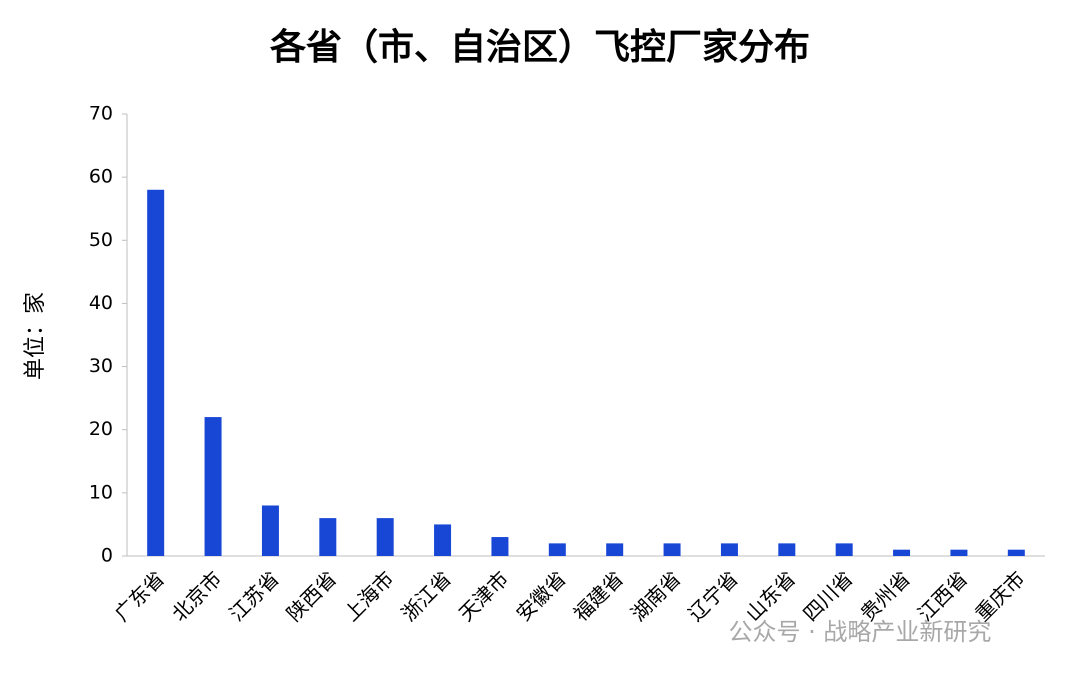  I want to click on x-tick-label: 浙江省, so click(426, 595).